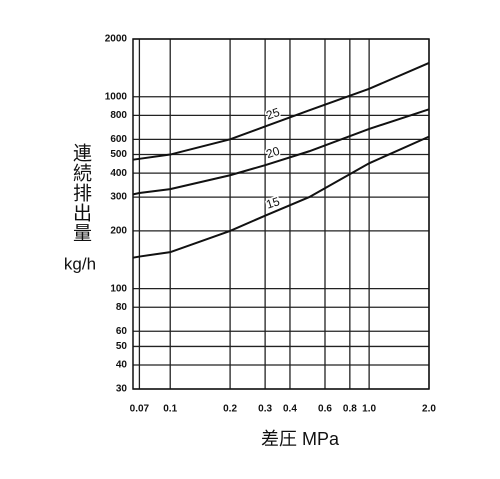  I want to click on x-tick-label: 0.4, so click(290, 409).